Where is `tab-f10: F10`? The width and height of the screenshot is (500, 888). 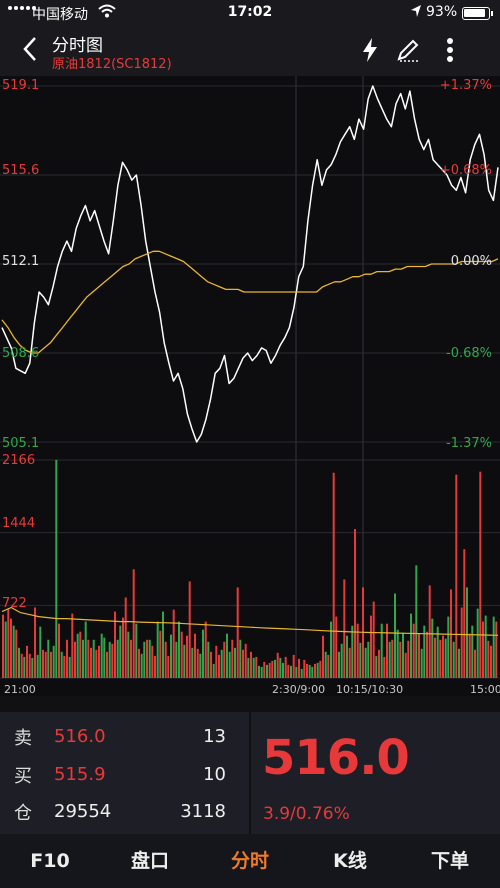
tab-f10: F10 is located at coordinates (50, 861).